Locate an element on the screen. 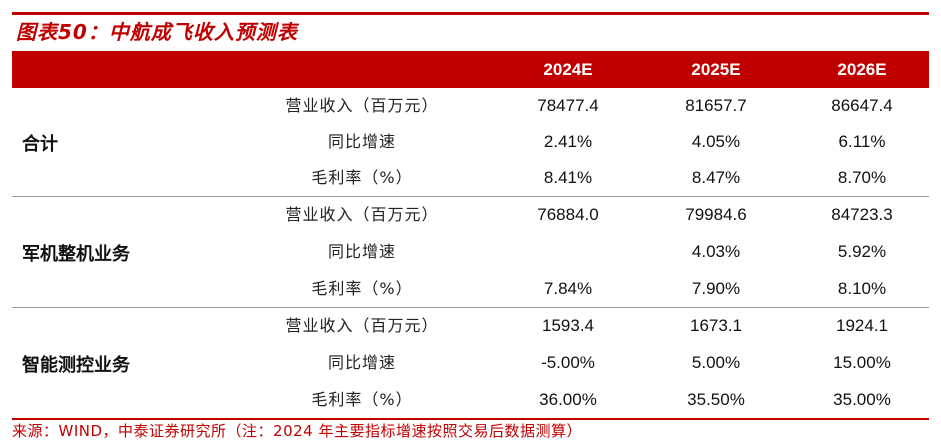 Image resolution: width=941 pixels, height=447 pixels. table-title: 图表50：中航成飞收入预测表 is located at coordinates (157, 32).